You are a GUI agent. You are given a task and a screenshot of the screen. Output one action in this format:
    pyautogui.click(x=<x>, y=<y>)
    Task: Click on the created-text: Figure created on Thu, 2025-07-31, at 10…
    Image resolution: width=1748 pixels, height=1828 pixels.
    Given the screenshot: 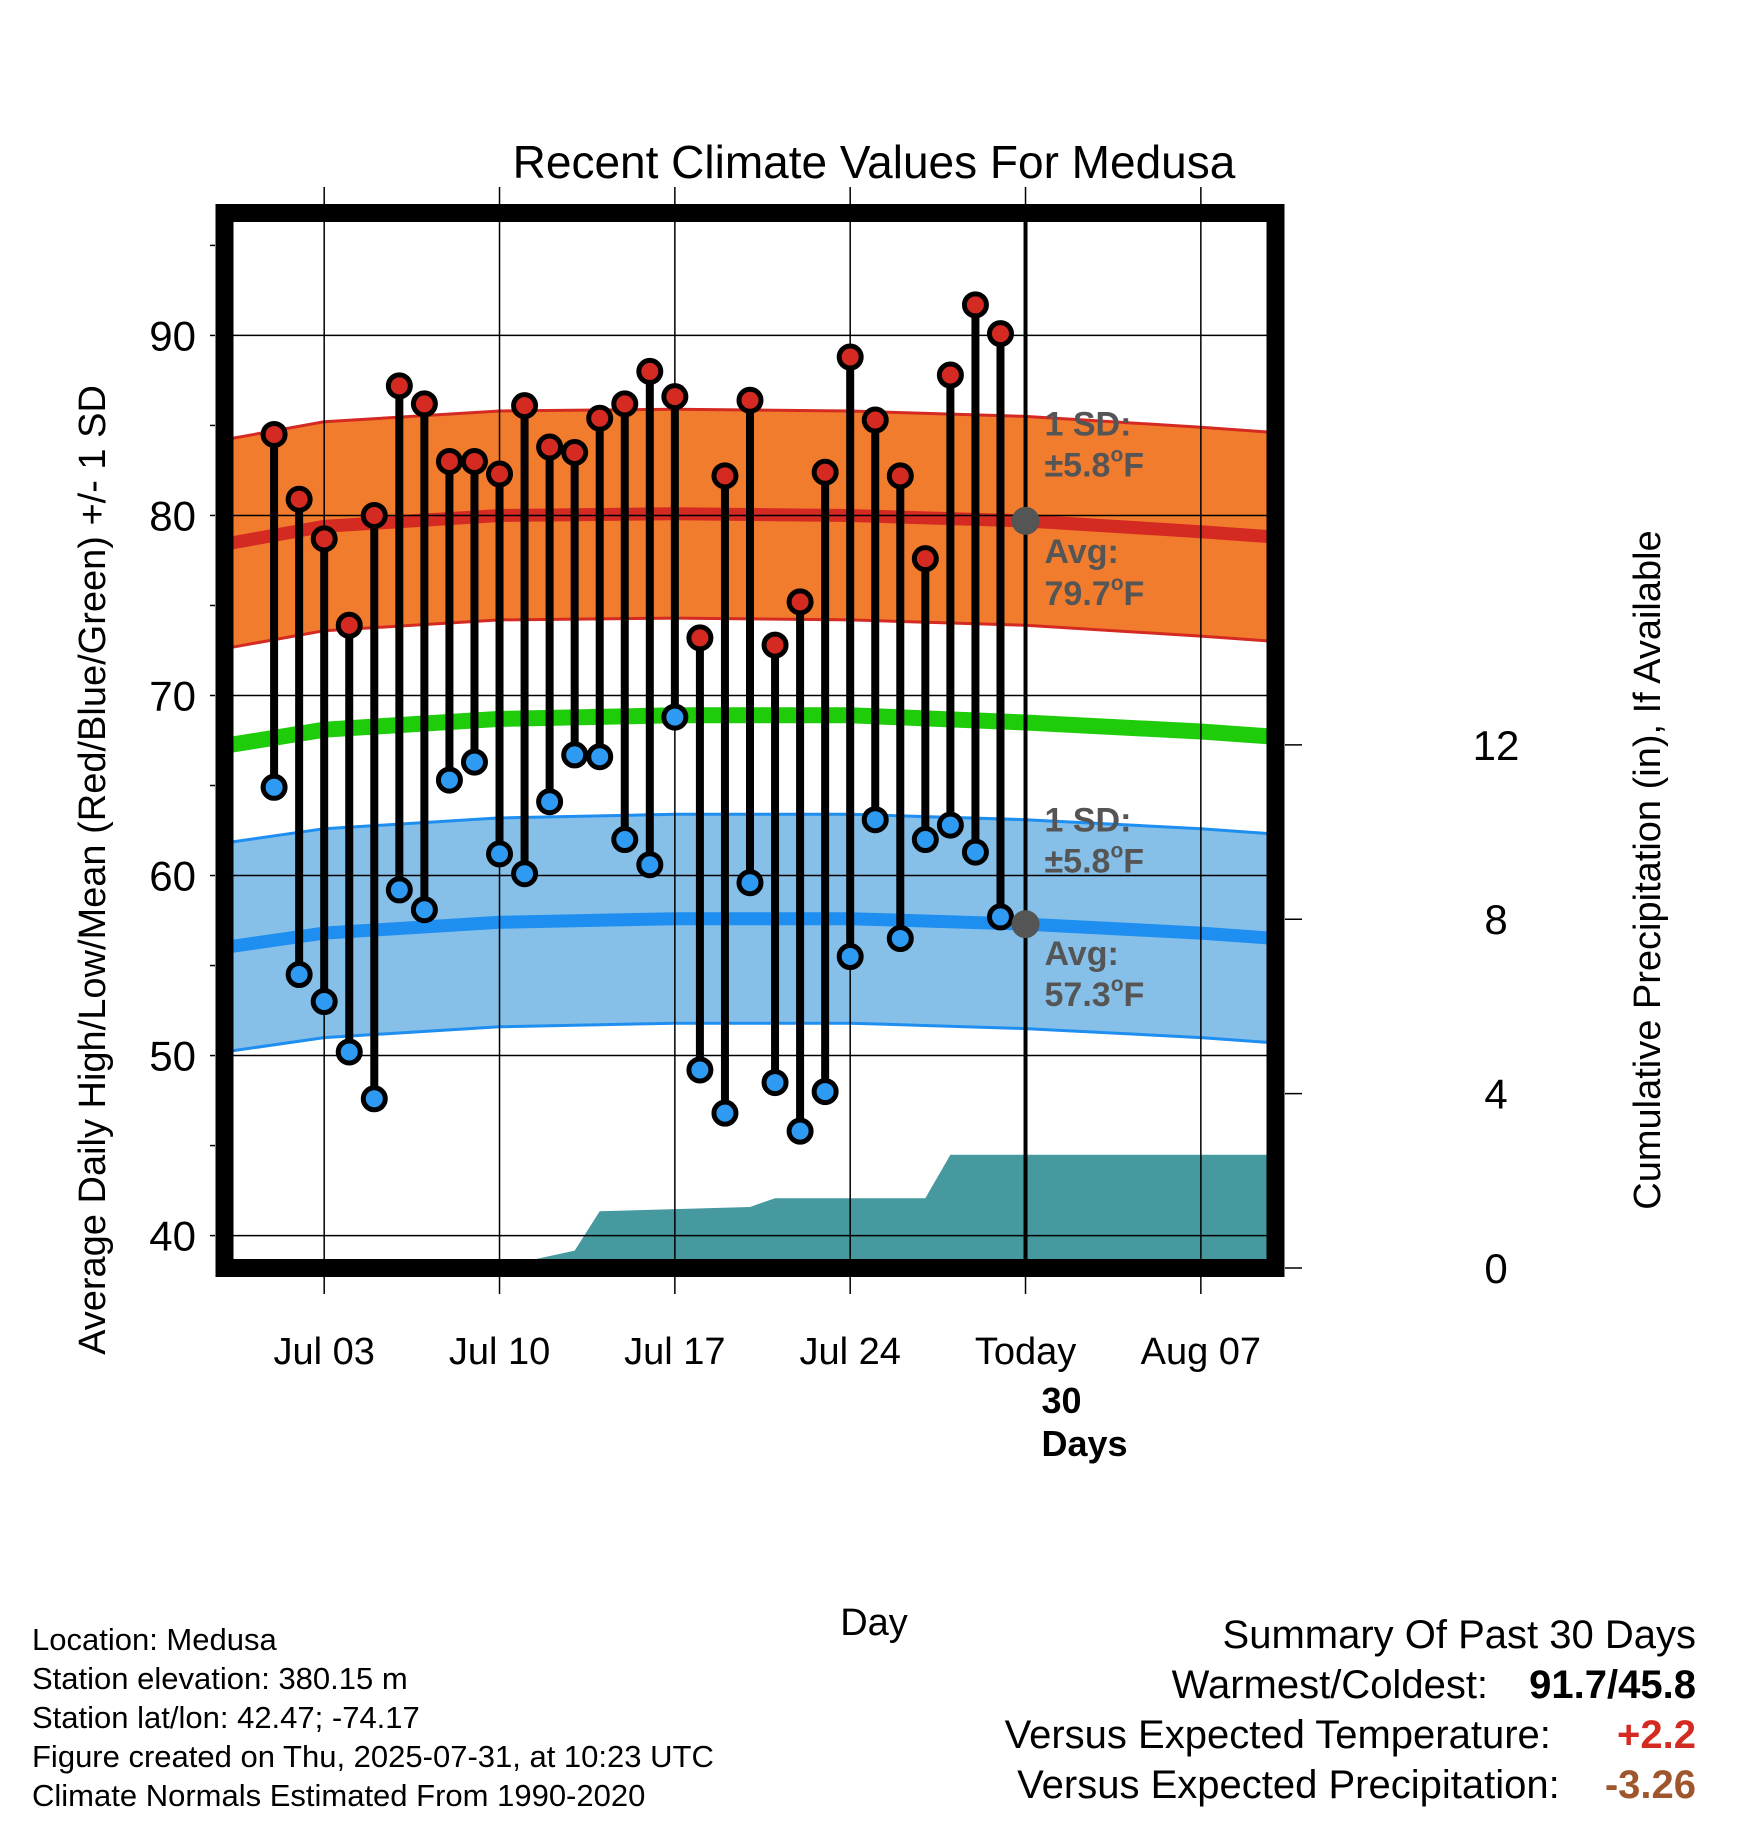 What is the action you would take?
    pyautogui.click(x=373, y=1756)
    